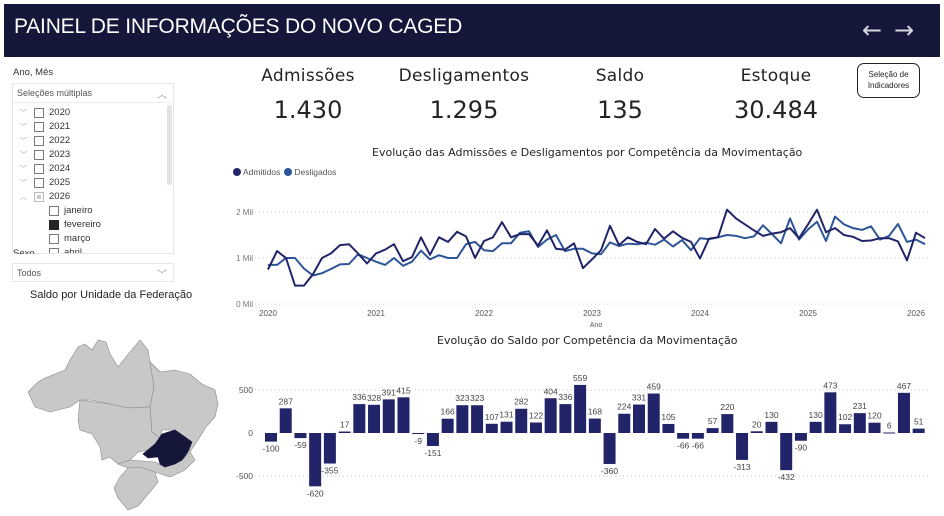 This screenshot has height=516, width=944. I want to click on legend-item-admitidos: Admitidos, so click(256, 172).